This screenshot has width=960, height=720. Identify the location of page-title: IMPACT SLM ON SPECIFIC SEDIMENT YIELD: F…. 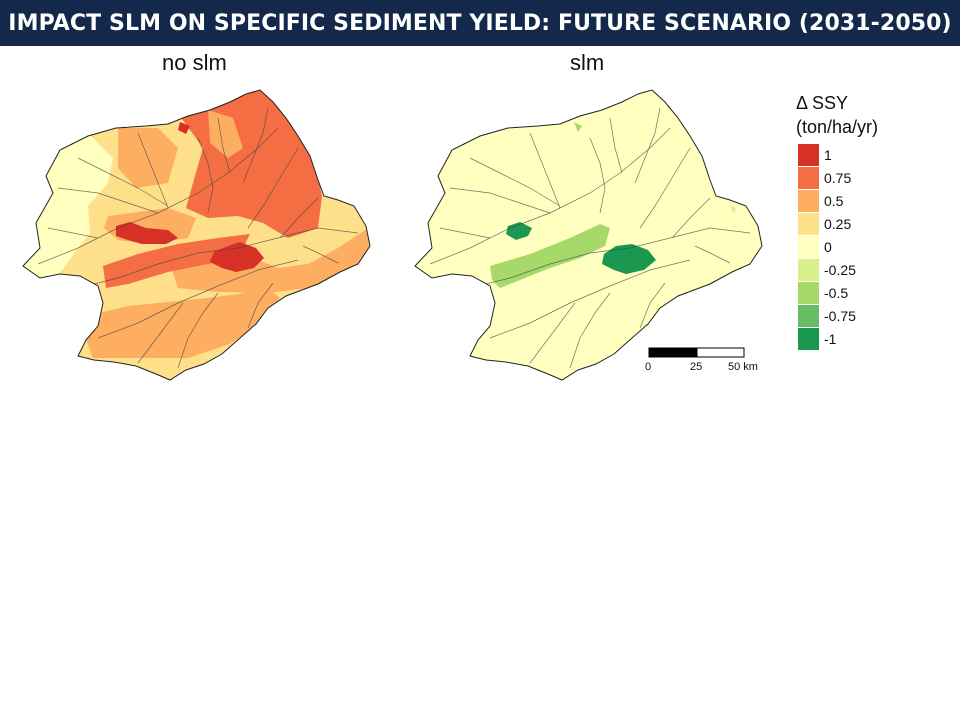
(480, 23).